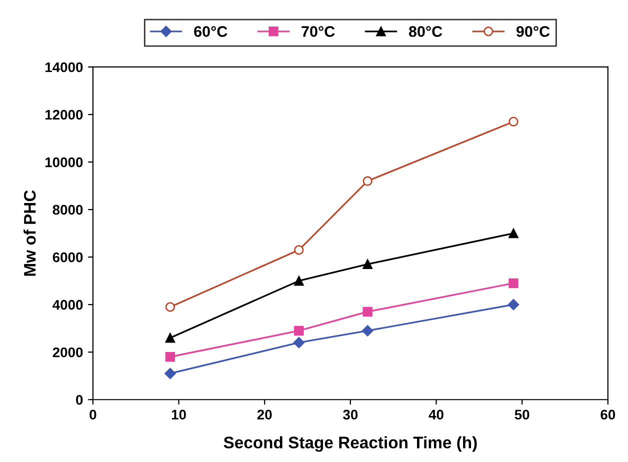  Describe the element at coordinates (318, 31) in the screenshot. I see `legend-label: 70°C` at that location.